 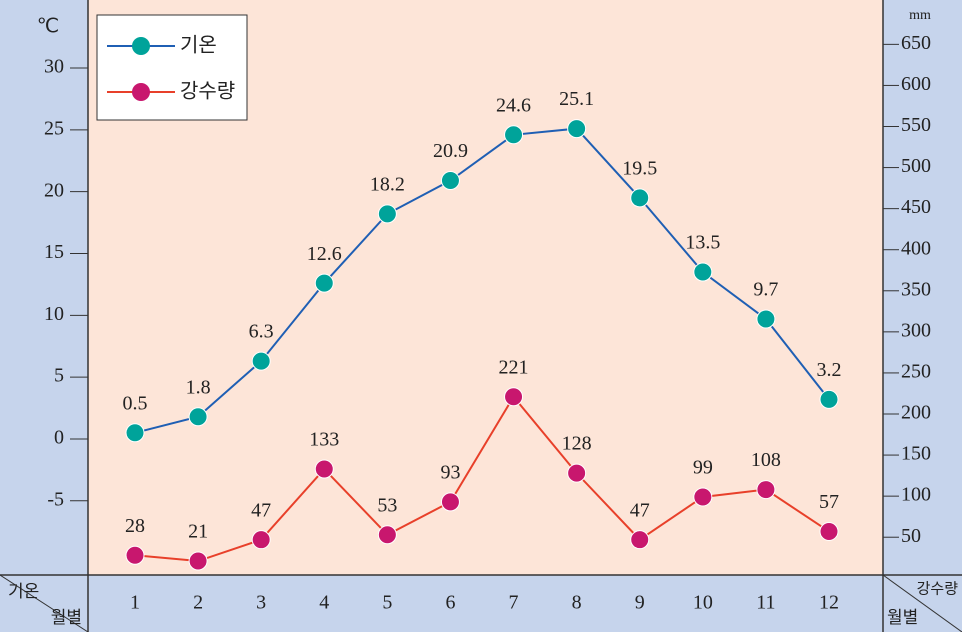 What do you see at coordinates (765, 290) in the screenshot?
I see `data-label: 9.7` at bounding box center [765, 290].